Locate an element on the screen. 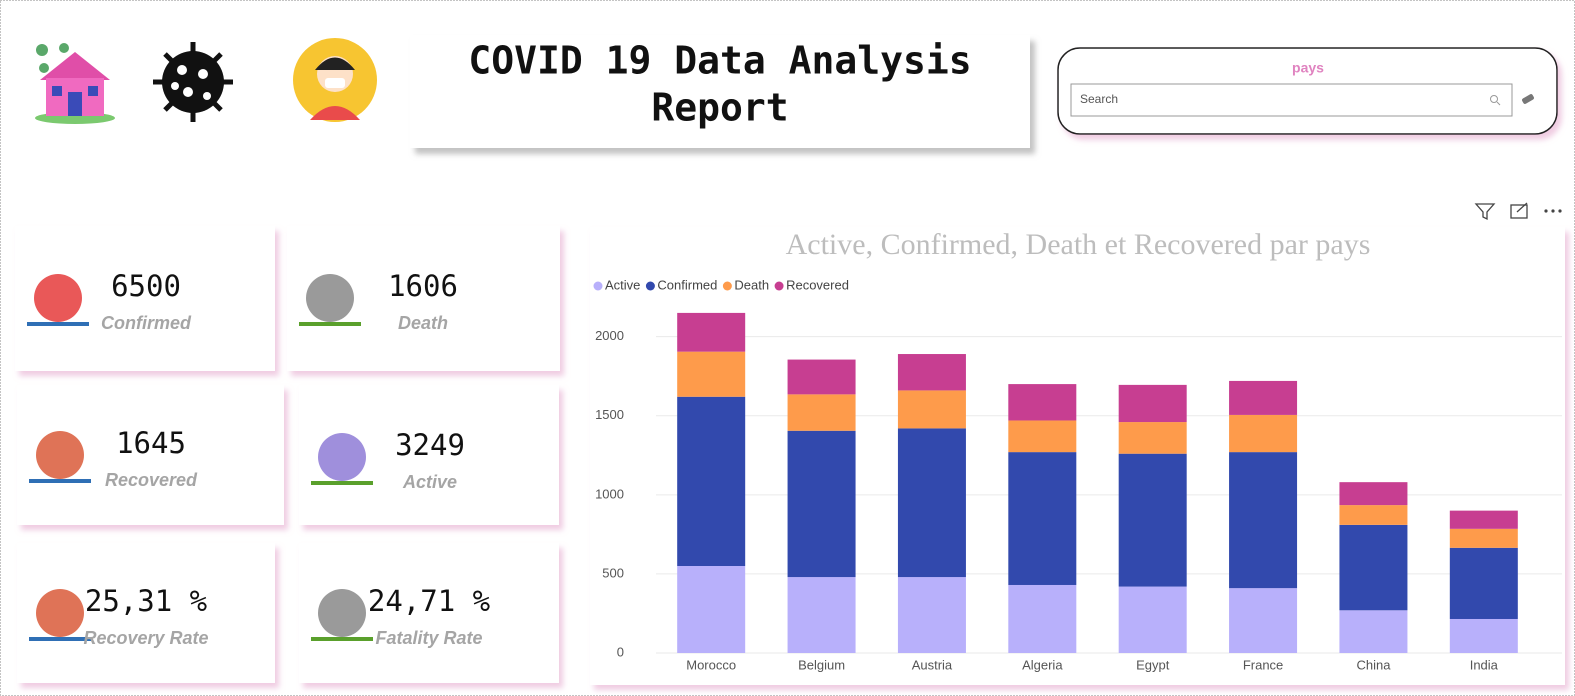 This screenshot has height=696, width=1575. x-tick-label: Morocco is located at coordinates (711, 664).